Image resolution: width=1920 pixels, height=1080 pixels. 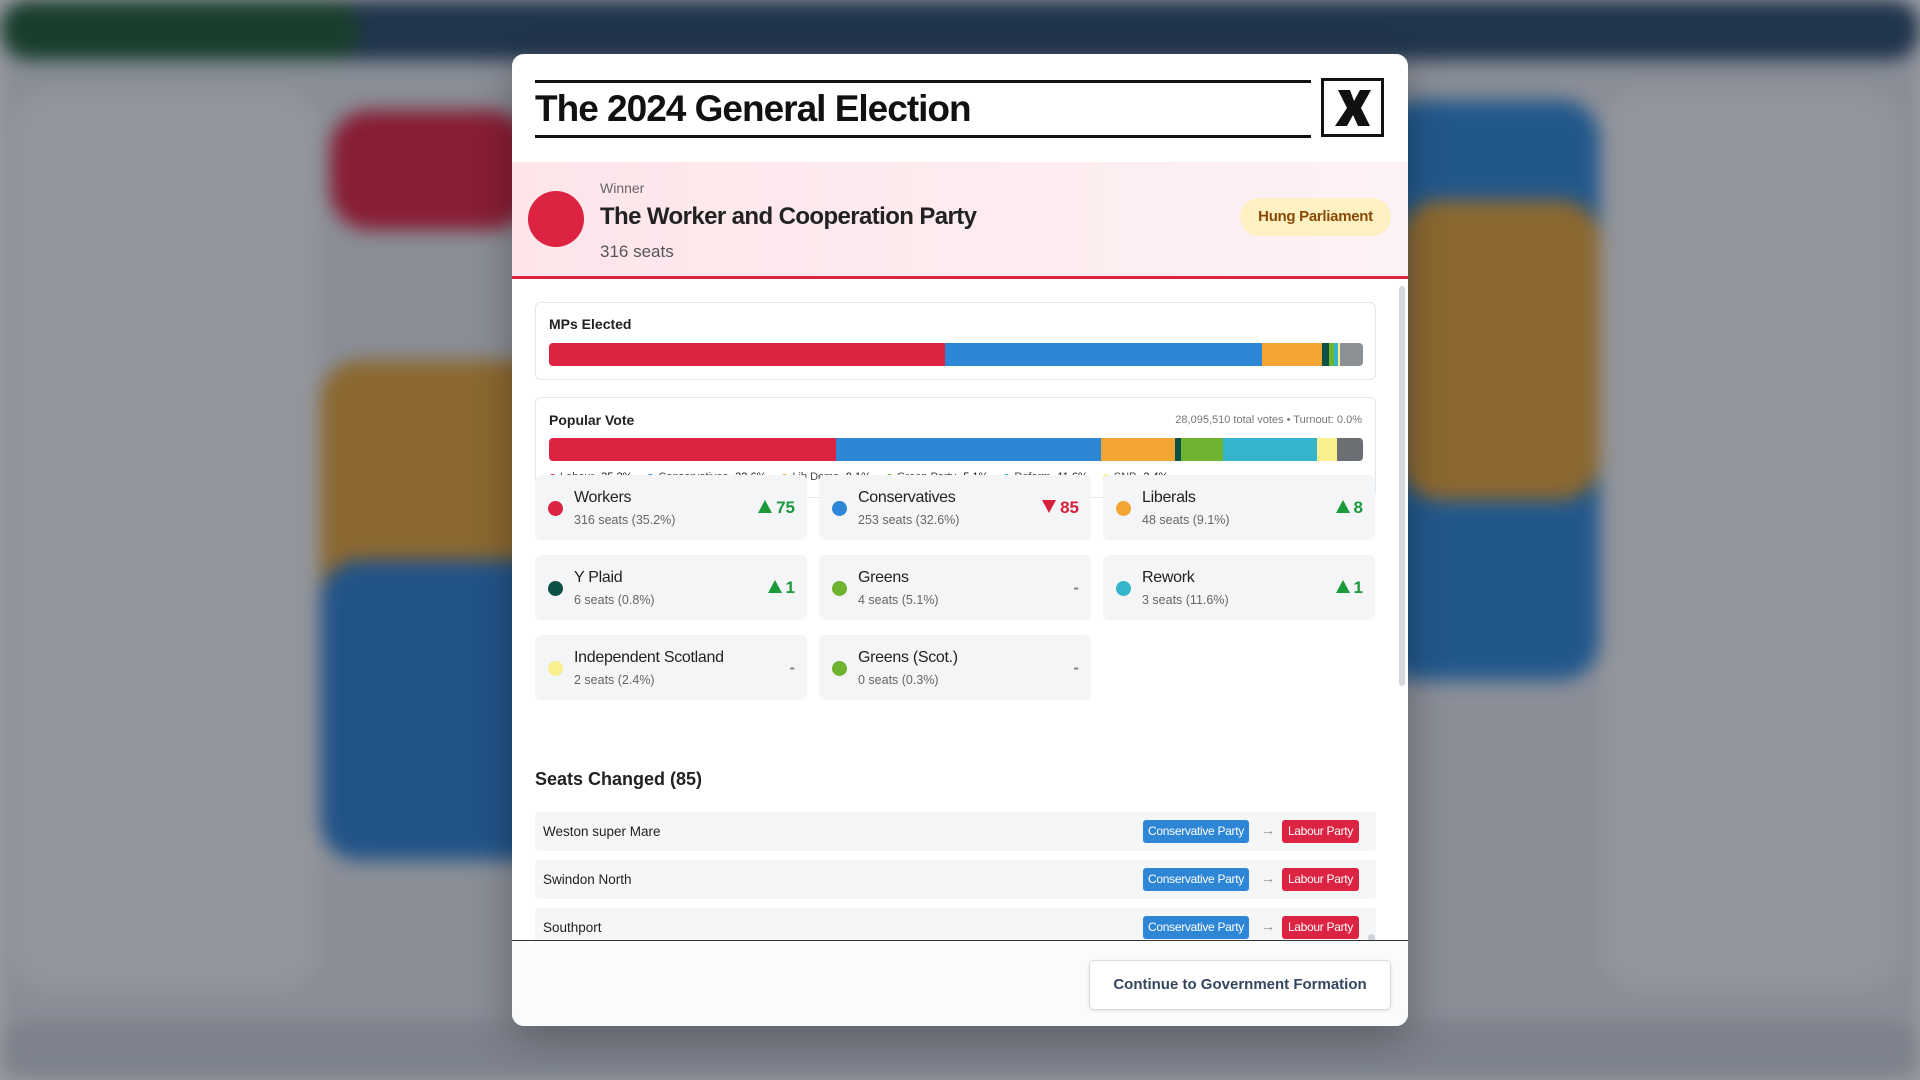 I want to click on seat-name: Southport, so click(x=572, y=927).